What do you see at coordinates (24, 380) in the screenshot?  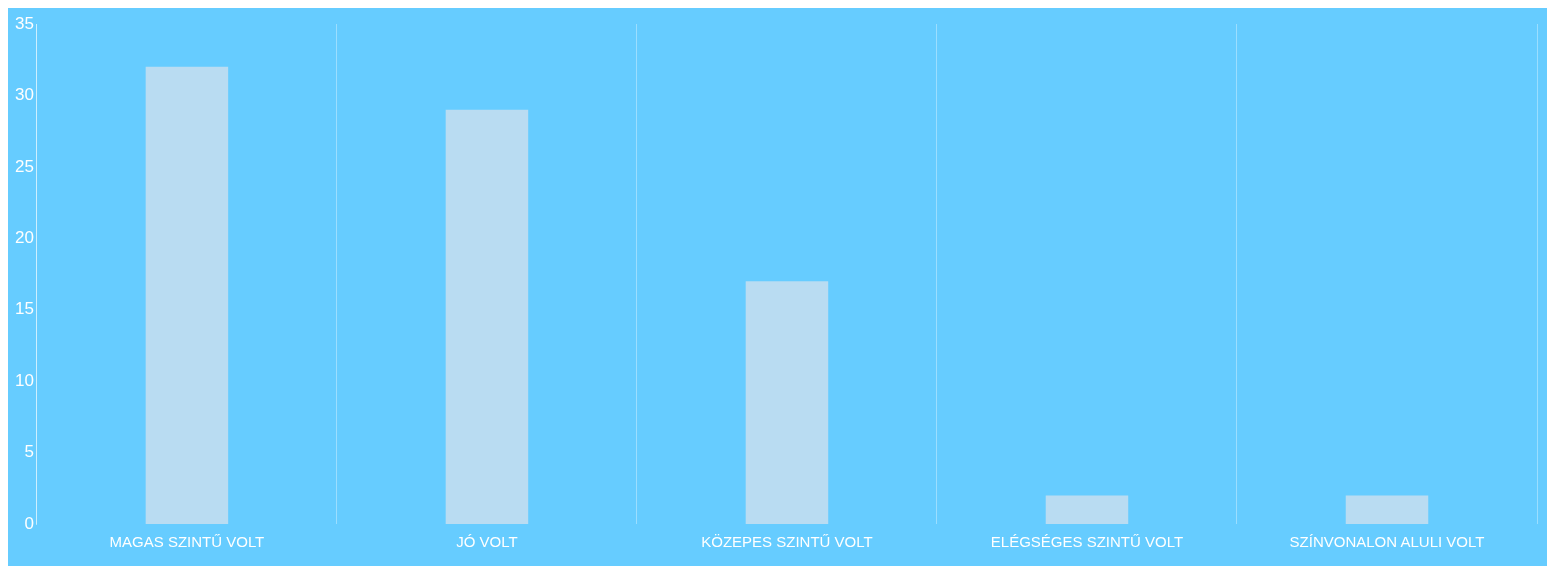 I see `y-tick-label: 10` at bounding box center [24, 380].